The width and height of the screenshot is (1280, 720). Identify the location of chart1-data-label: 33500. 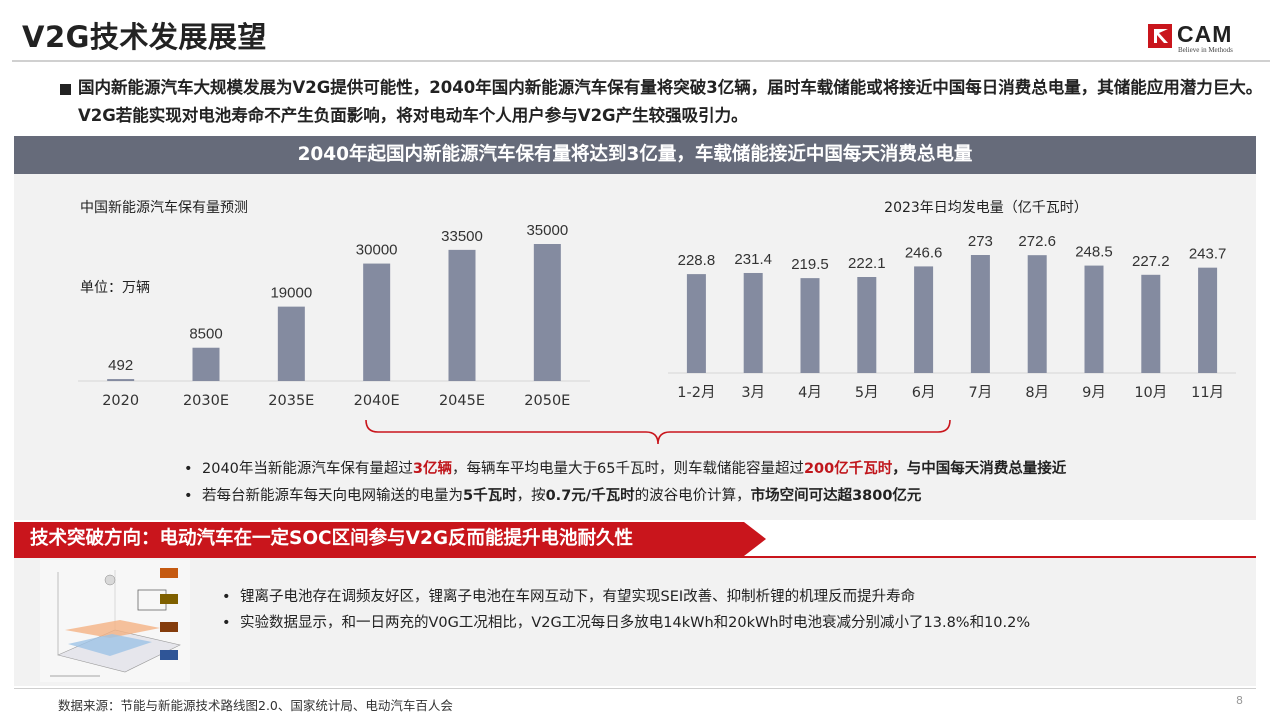
(462, 236).